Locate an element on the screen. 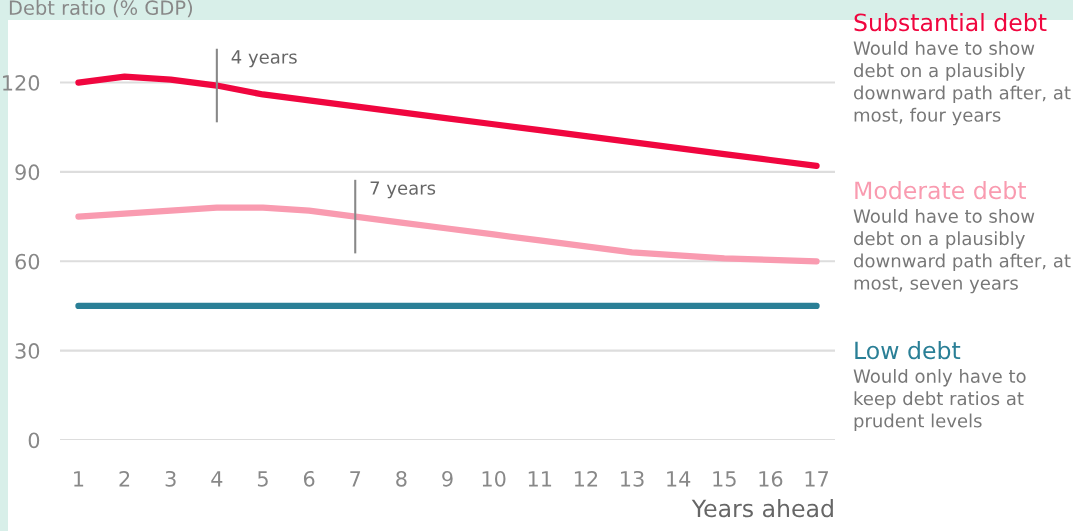  y-tick-label: 0 is located at coordinates (34, 440).